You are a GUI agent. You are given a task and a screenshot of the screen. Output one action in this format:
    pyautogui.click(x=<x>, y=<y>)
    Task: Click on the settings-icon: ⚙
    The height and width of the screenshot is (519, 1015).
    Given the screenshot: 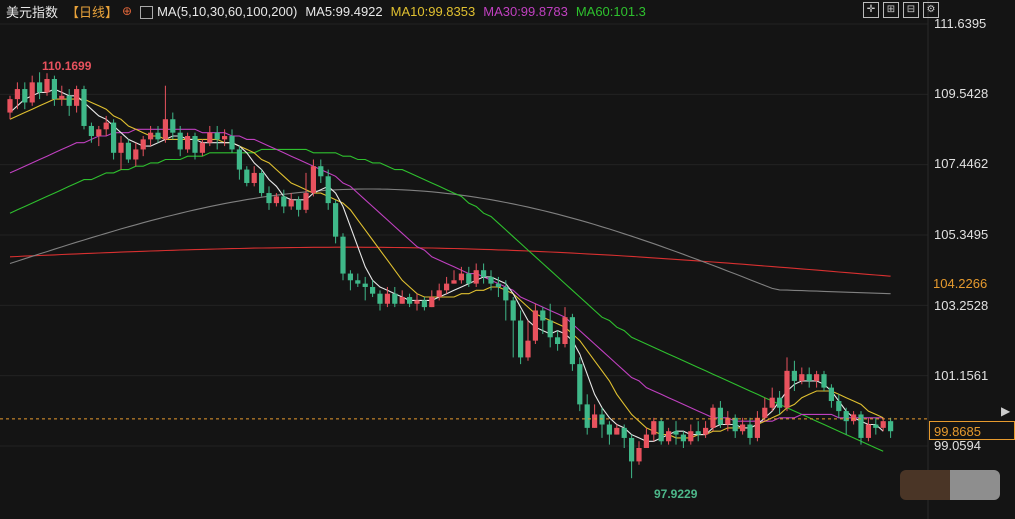 What is the action you would take?
    pyautogui.click(x=931, y=10)
    